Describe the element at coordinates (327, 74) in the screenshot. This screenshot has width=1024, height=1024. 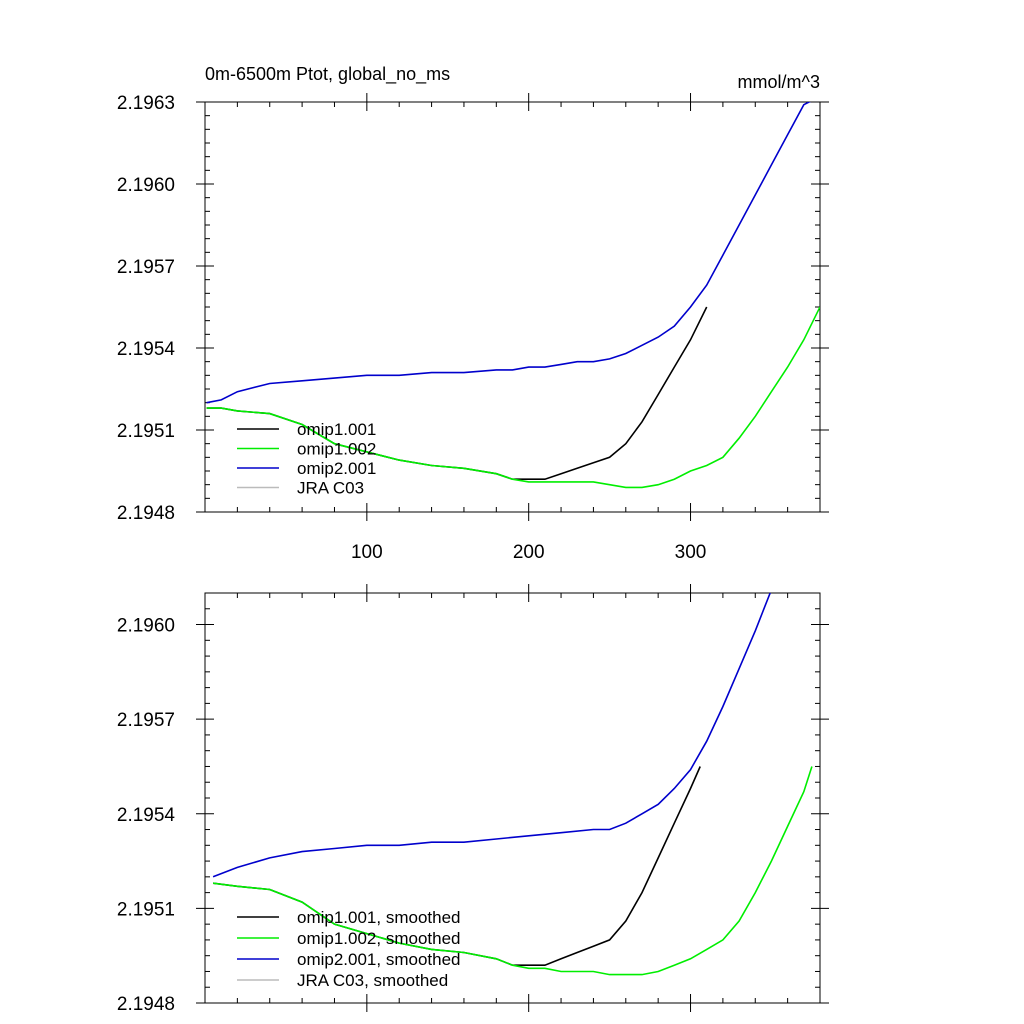
I see `chart-title: 0m-6500m Ptot, global_no_ms` at that location.